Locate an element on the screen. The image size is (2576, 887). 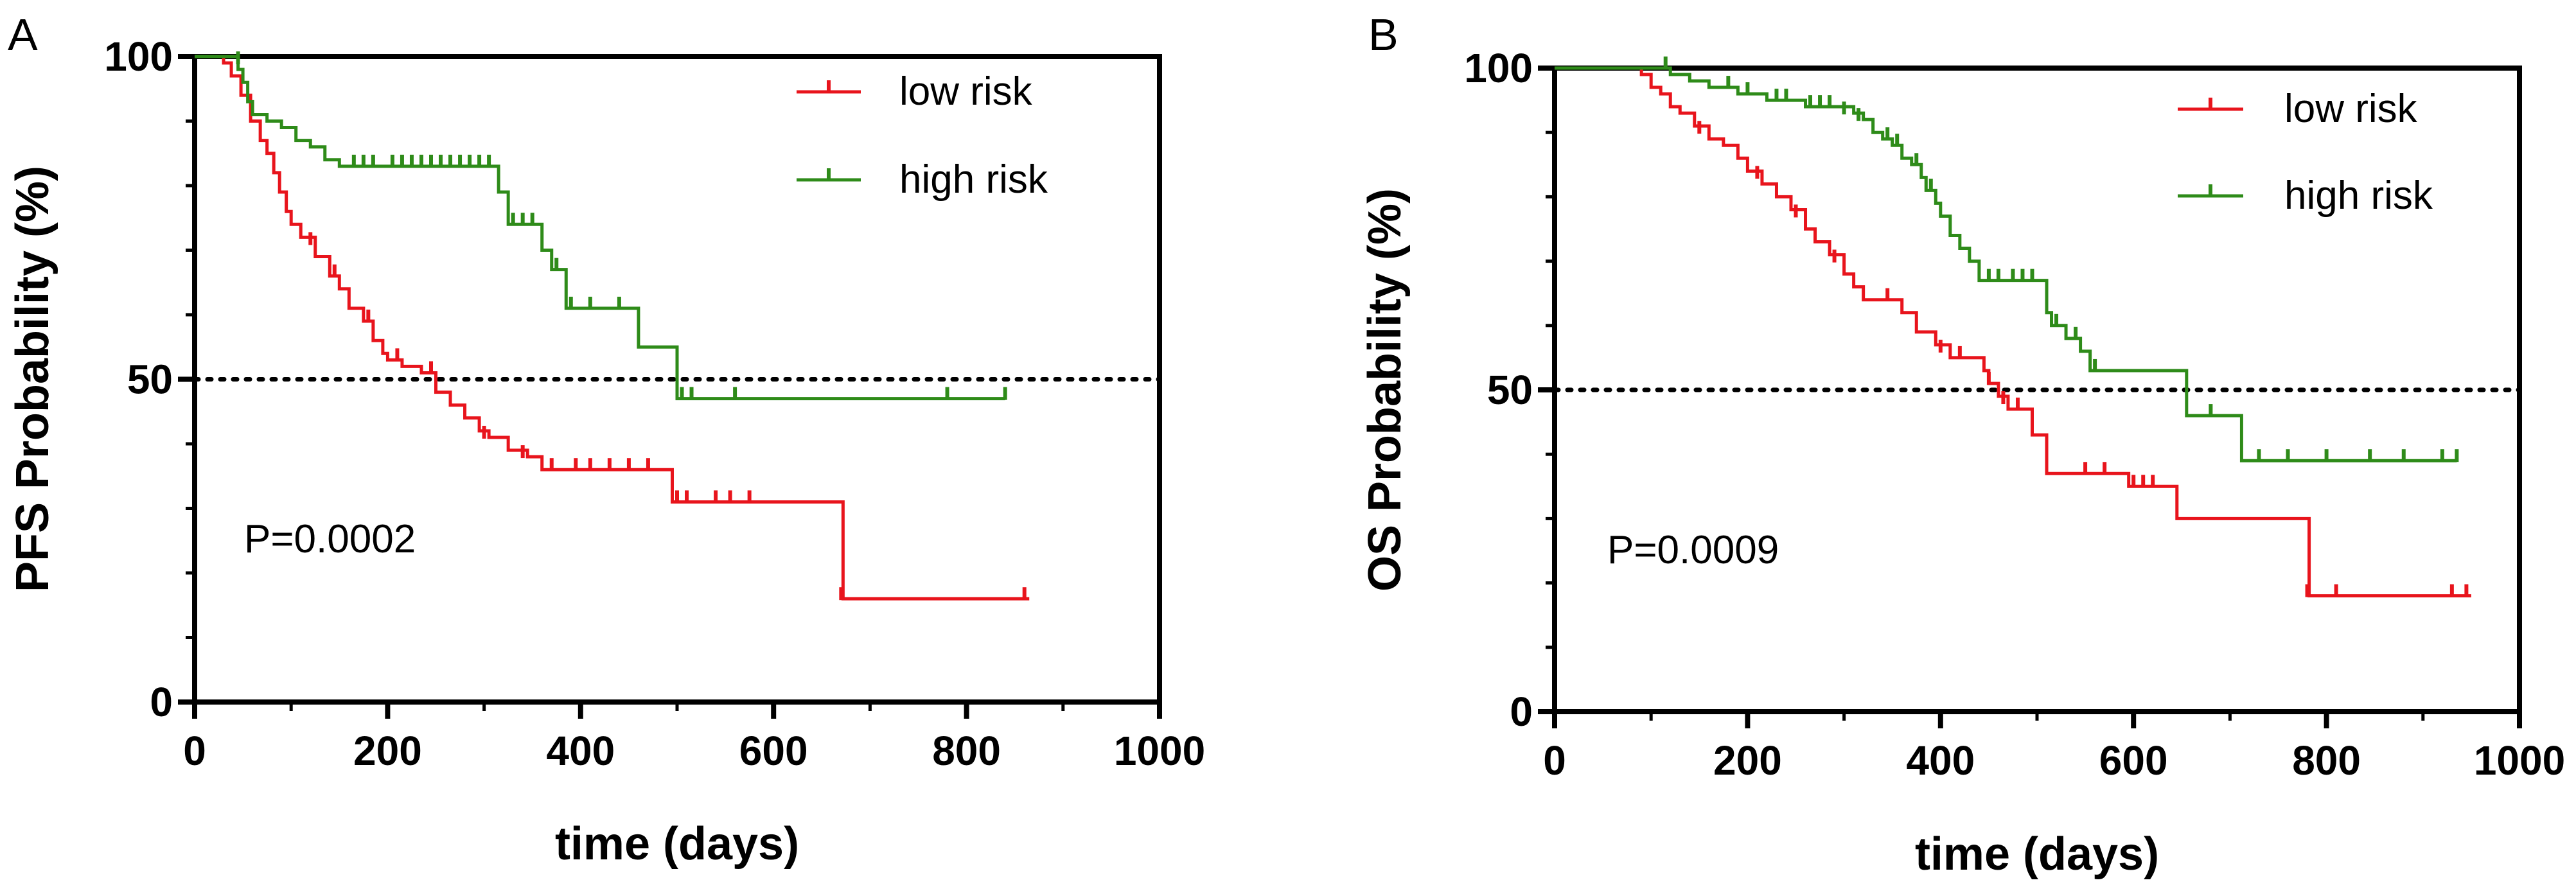
y-axis-title: OS Probability (%) is located at coordinates (1385, 390).